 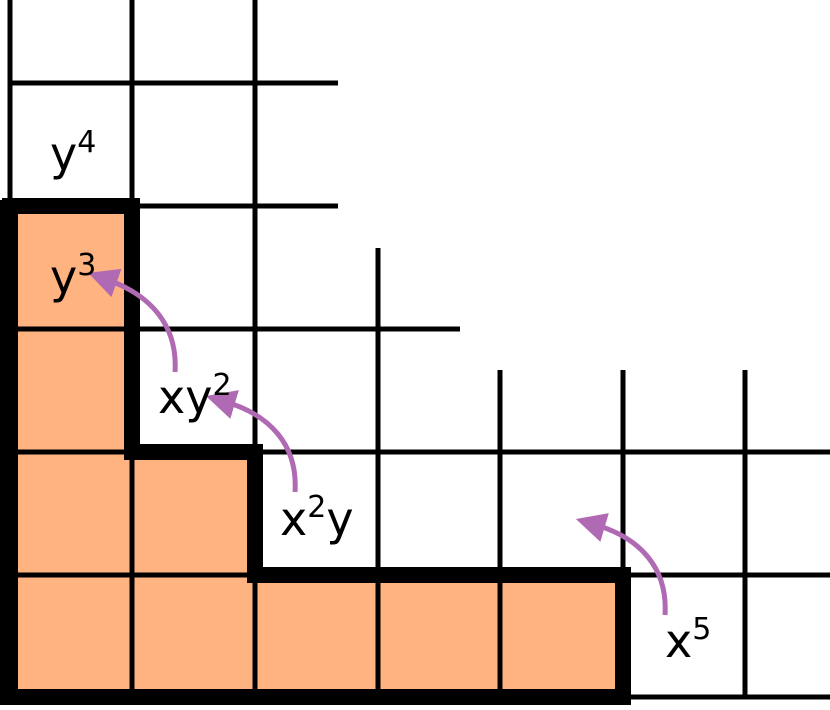 I want to click on label: x2y, so click(x=317, y=518).